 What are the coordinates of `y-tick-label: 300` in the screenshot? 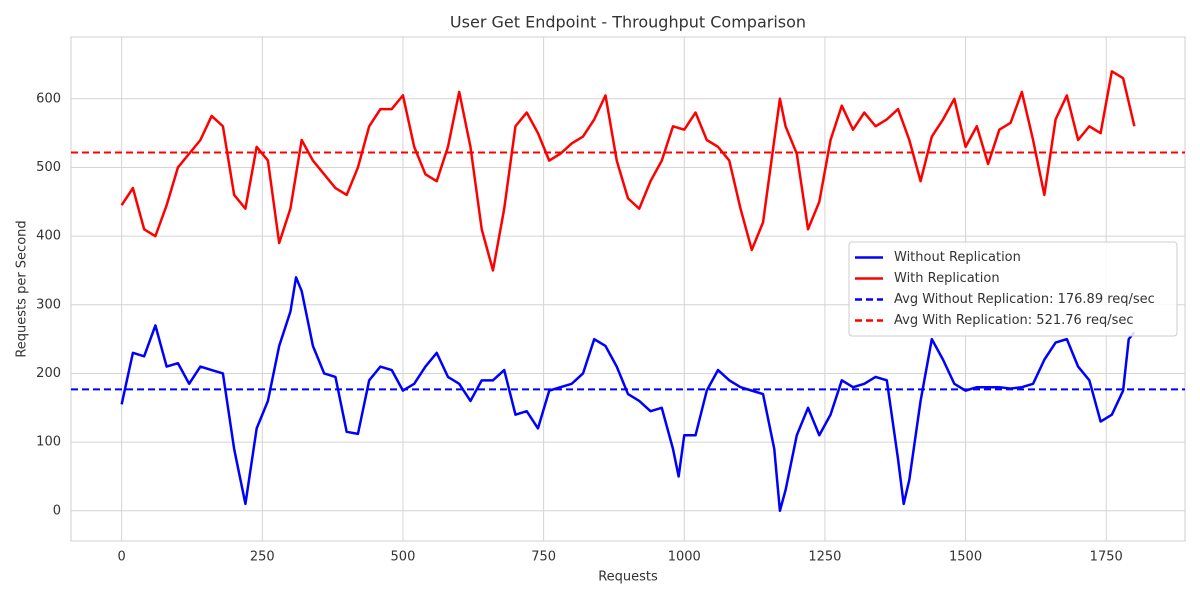 It's located at (48, 304).